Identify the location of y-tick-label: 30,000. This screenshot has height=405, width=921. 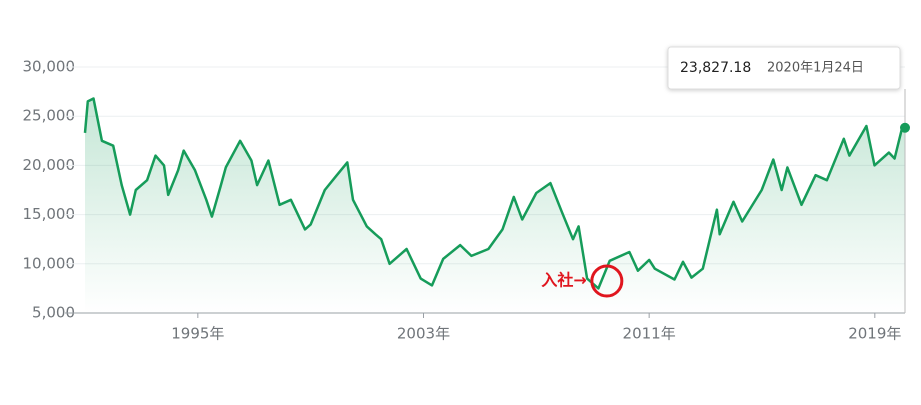
(49, 67).